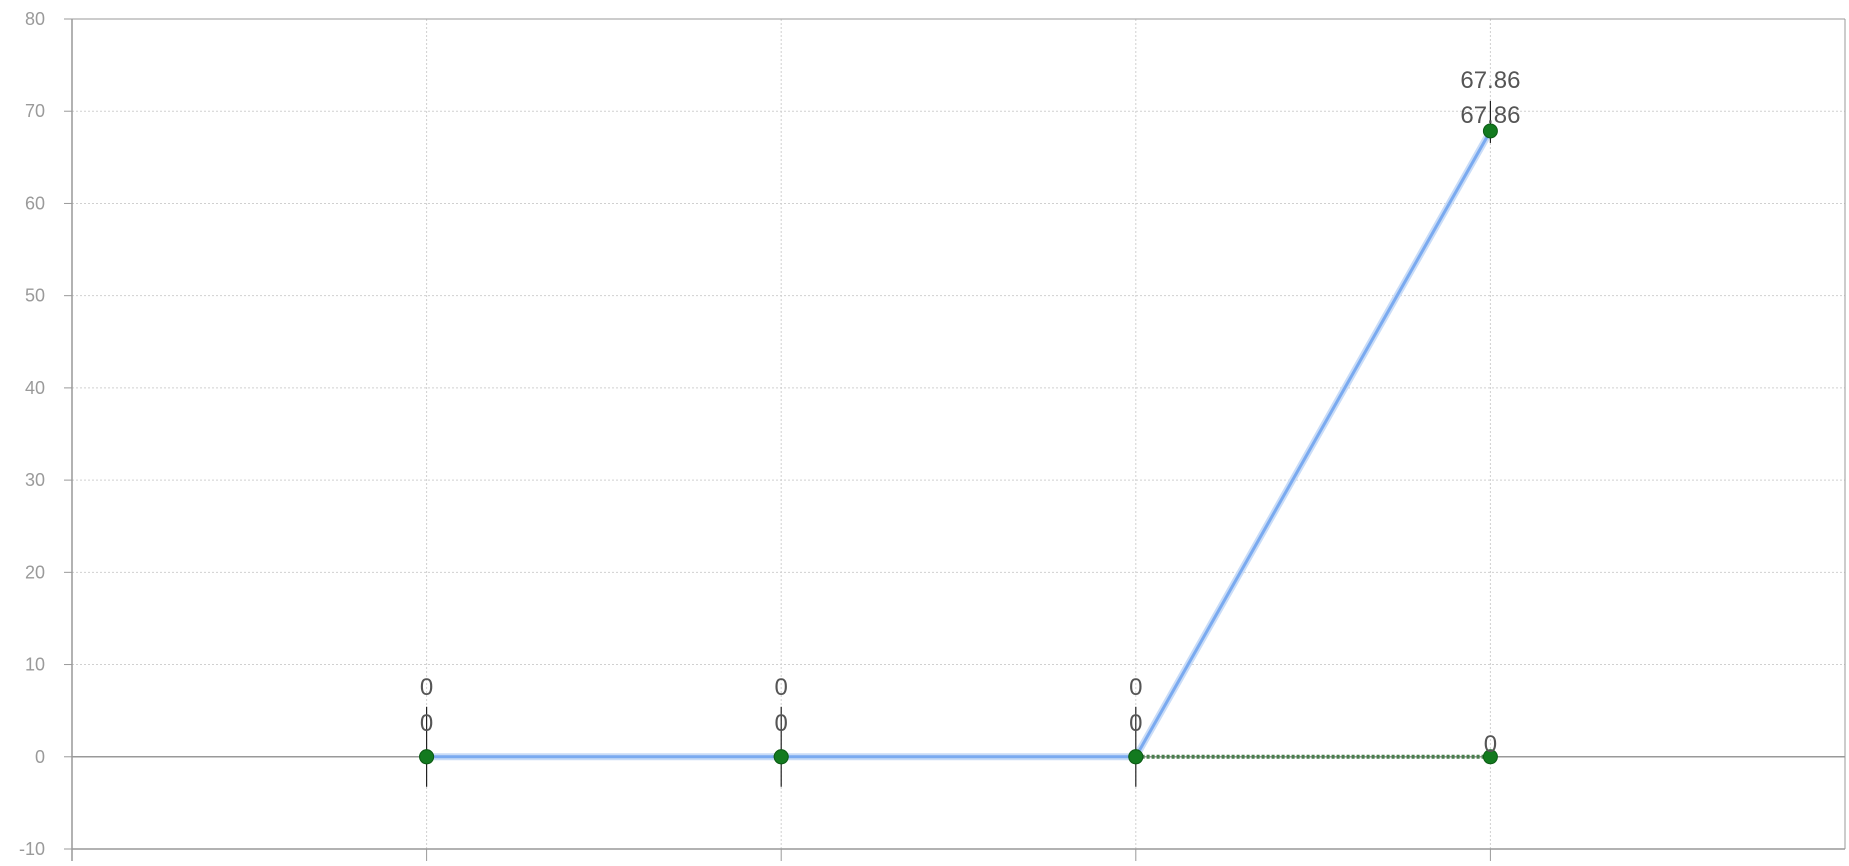 The width and height of the screenshot is (1849, 866). Describe the element at coordinates (35, 296) in the screenshot. I see `y-tick-label: 50` at that location.